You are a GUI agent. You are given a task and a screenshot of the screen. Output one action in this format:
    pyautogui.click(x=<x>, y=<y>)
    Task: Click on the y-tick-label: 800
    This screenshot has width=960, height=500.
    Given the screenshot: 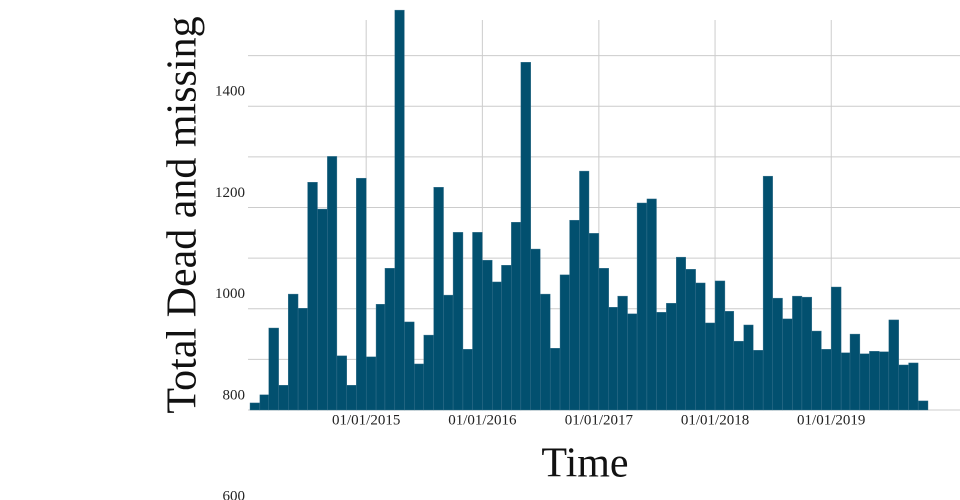 What is the action you would take?
    pyautogui.click(x=234, y=395)
    